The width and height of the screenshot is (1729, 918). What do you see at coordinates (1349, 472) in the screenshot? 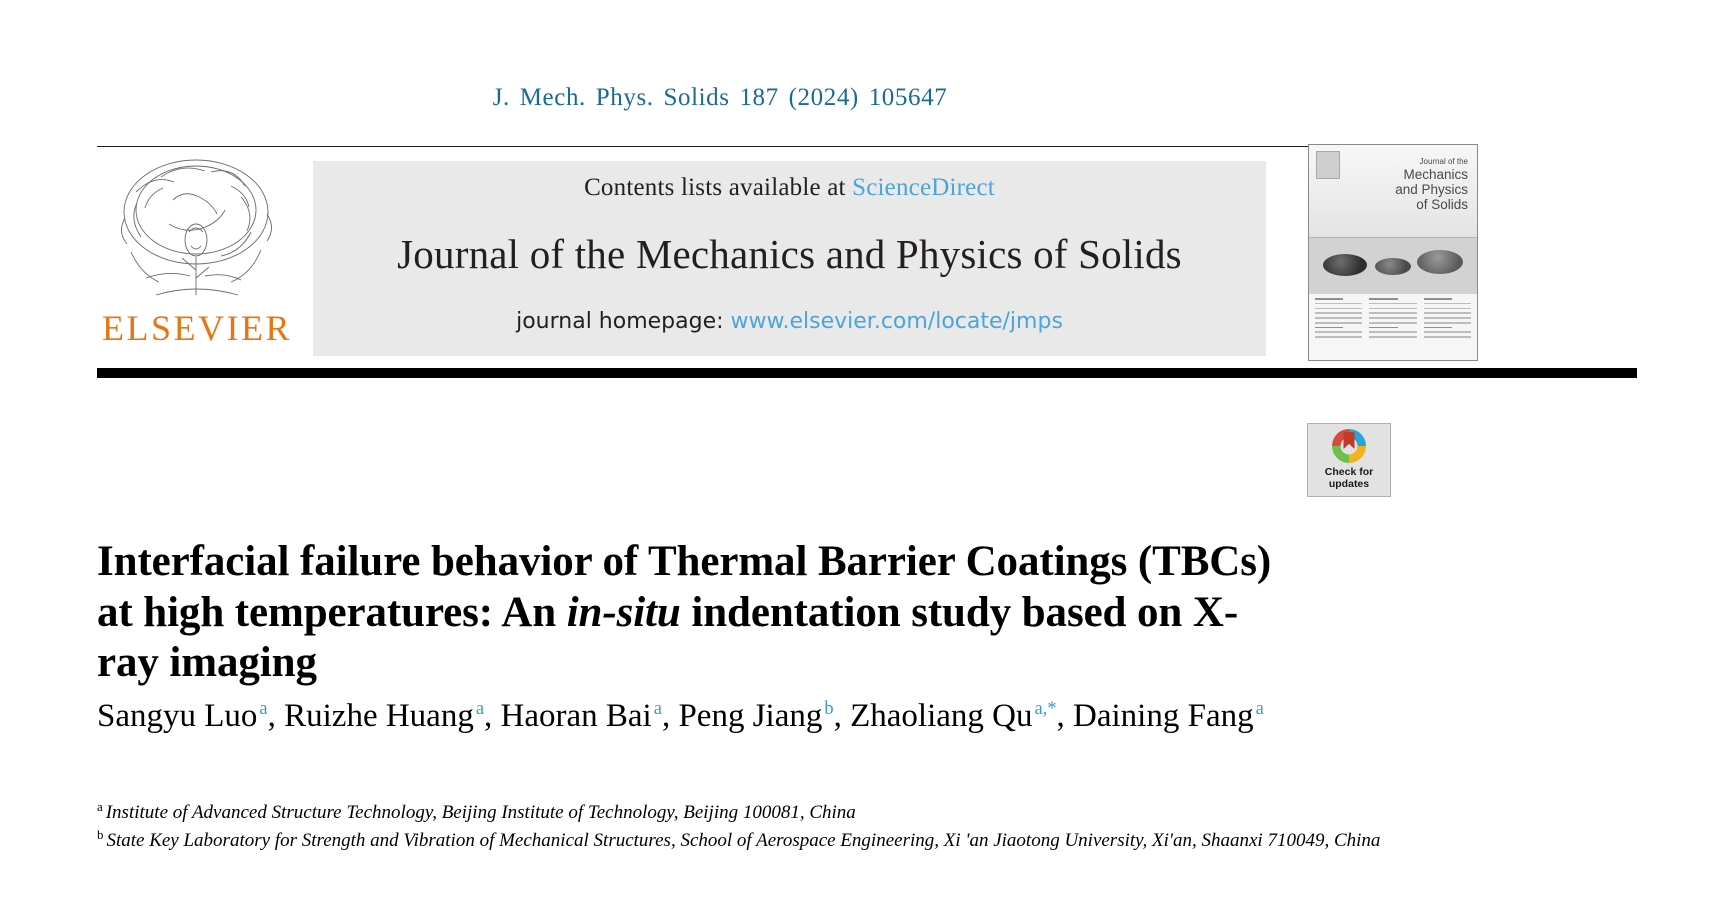
I see `crossmark-label-line1: Check for` at bounding box center [1349, 472].